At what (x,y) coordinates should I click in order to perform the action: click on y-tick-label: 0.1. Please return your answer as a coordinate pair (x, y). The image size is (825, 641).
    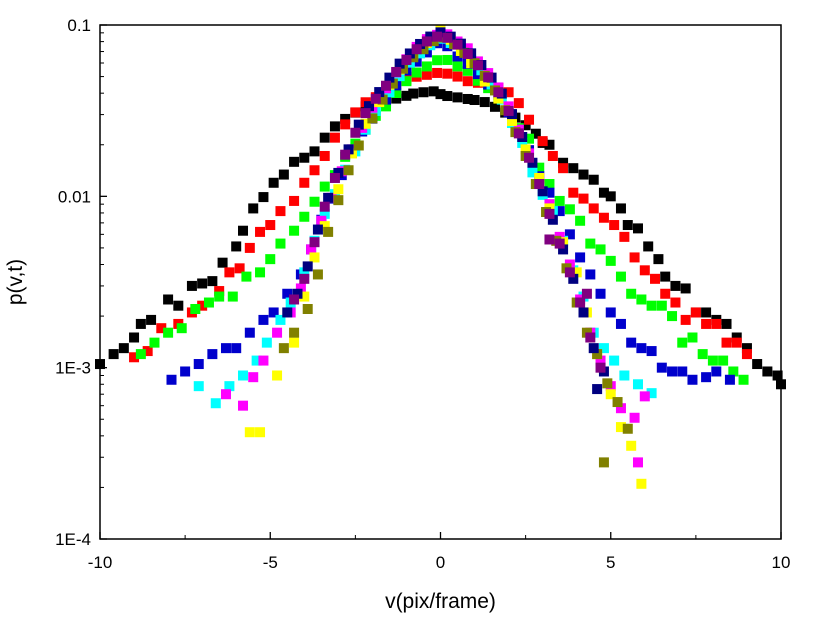
    Looking at the image, I should click on (79, 25).